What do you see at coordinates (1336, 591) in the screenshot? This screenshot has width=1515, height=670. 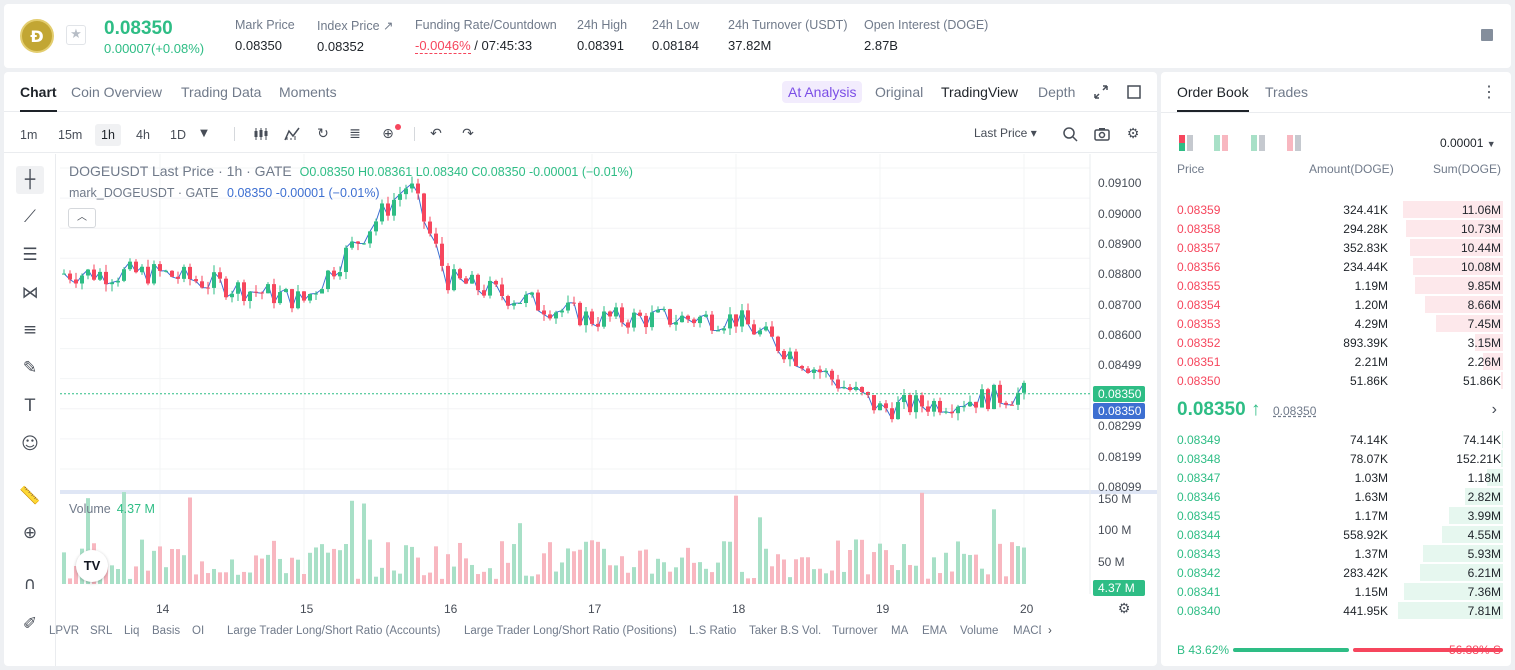 I see `bid-row: 0.08341 1.15M 7.36M` at bounding box center [1336, 591].